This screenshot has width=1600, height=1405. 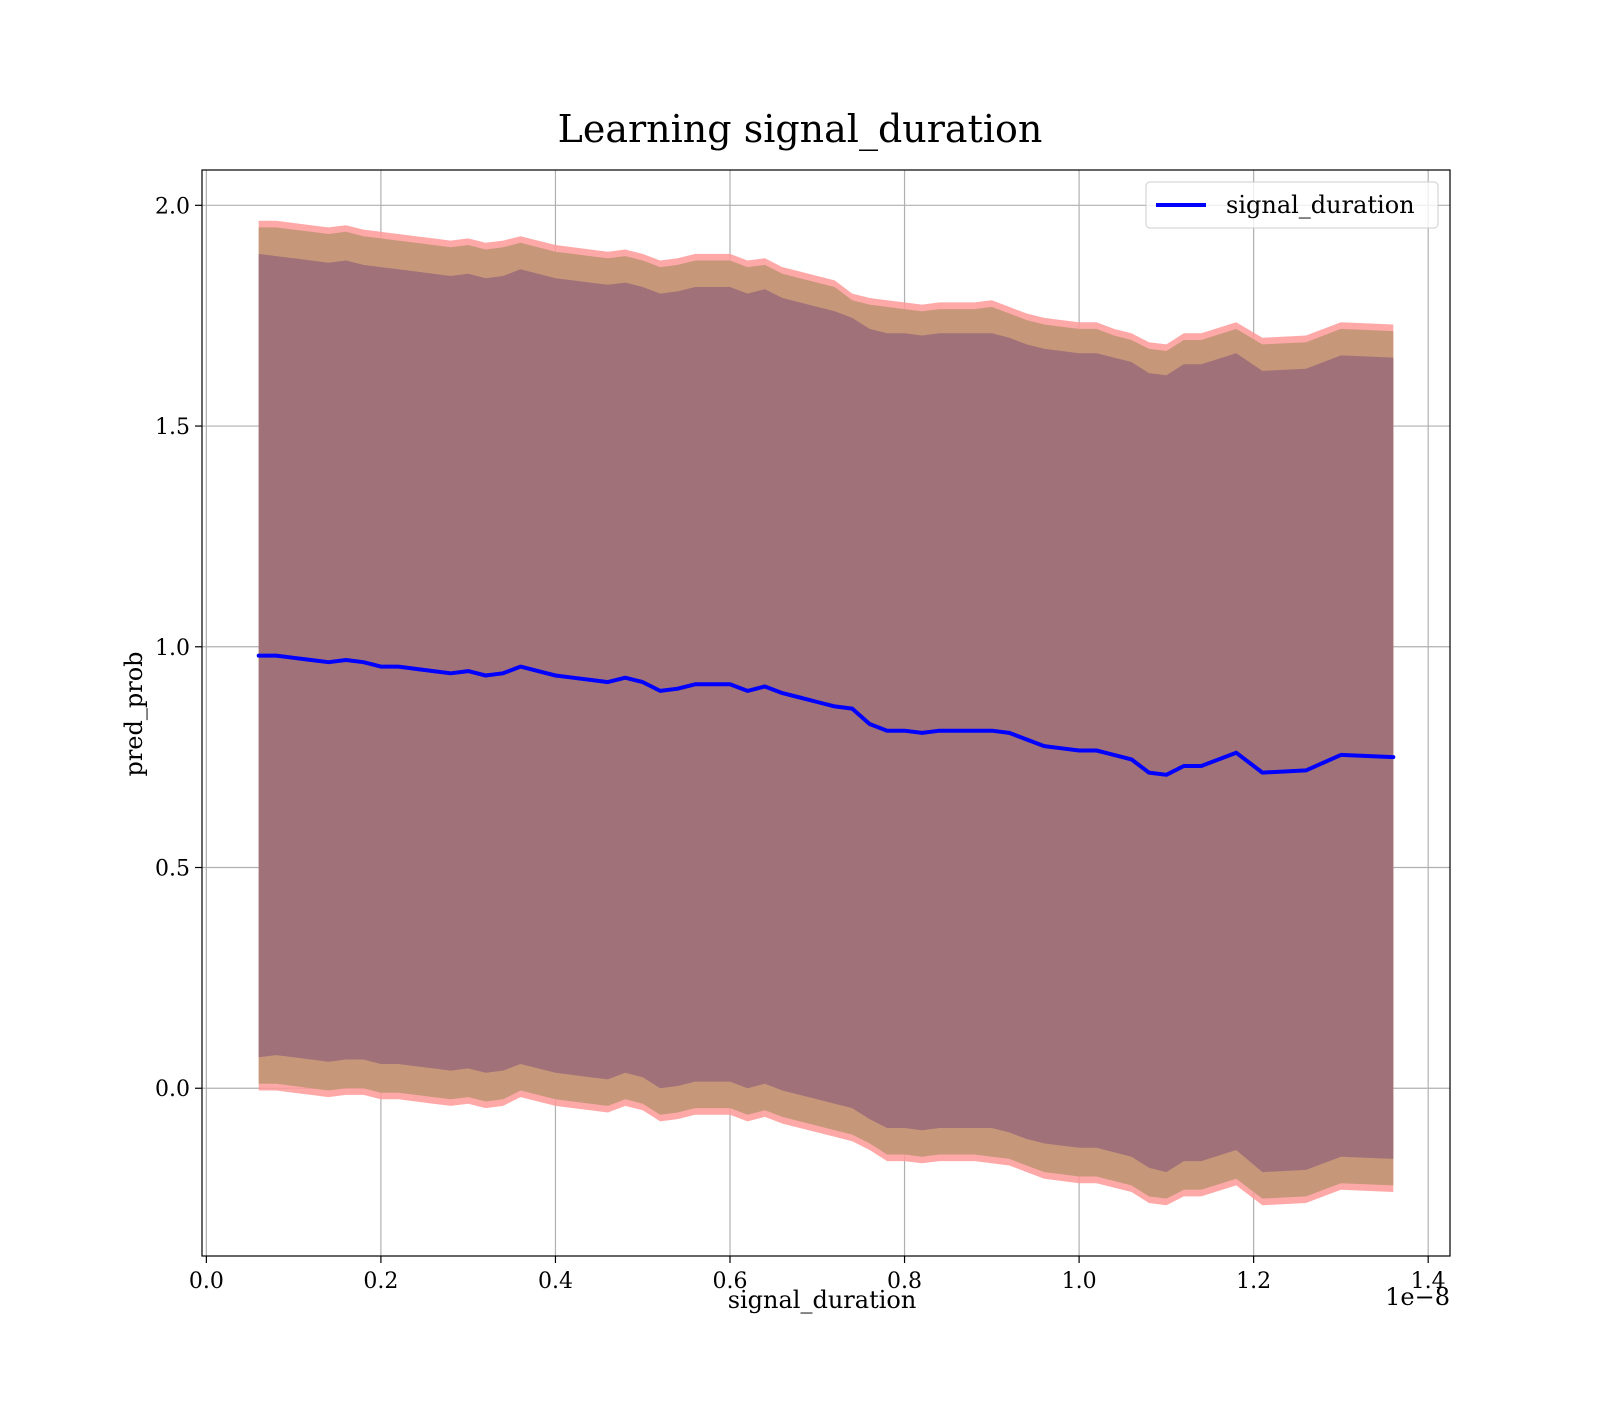 I want to click on x-tick-label: 0.4, so click(x=555, y=1281).